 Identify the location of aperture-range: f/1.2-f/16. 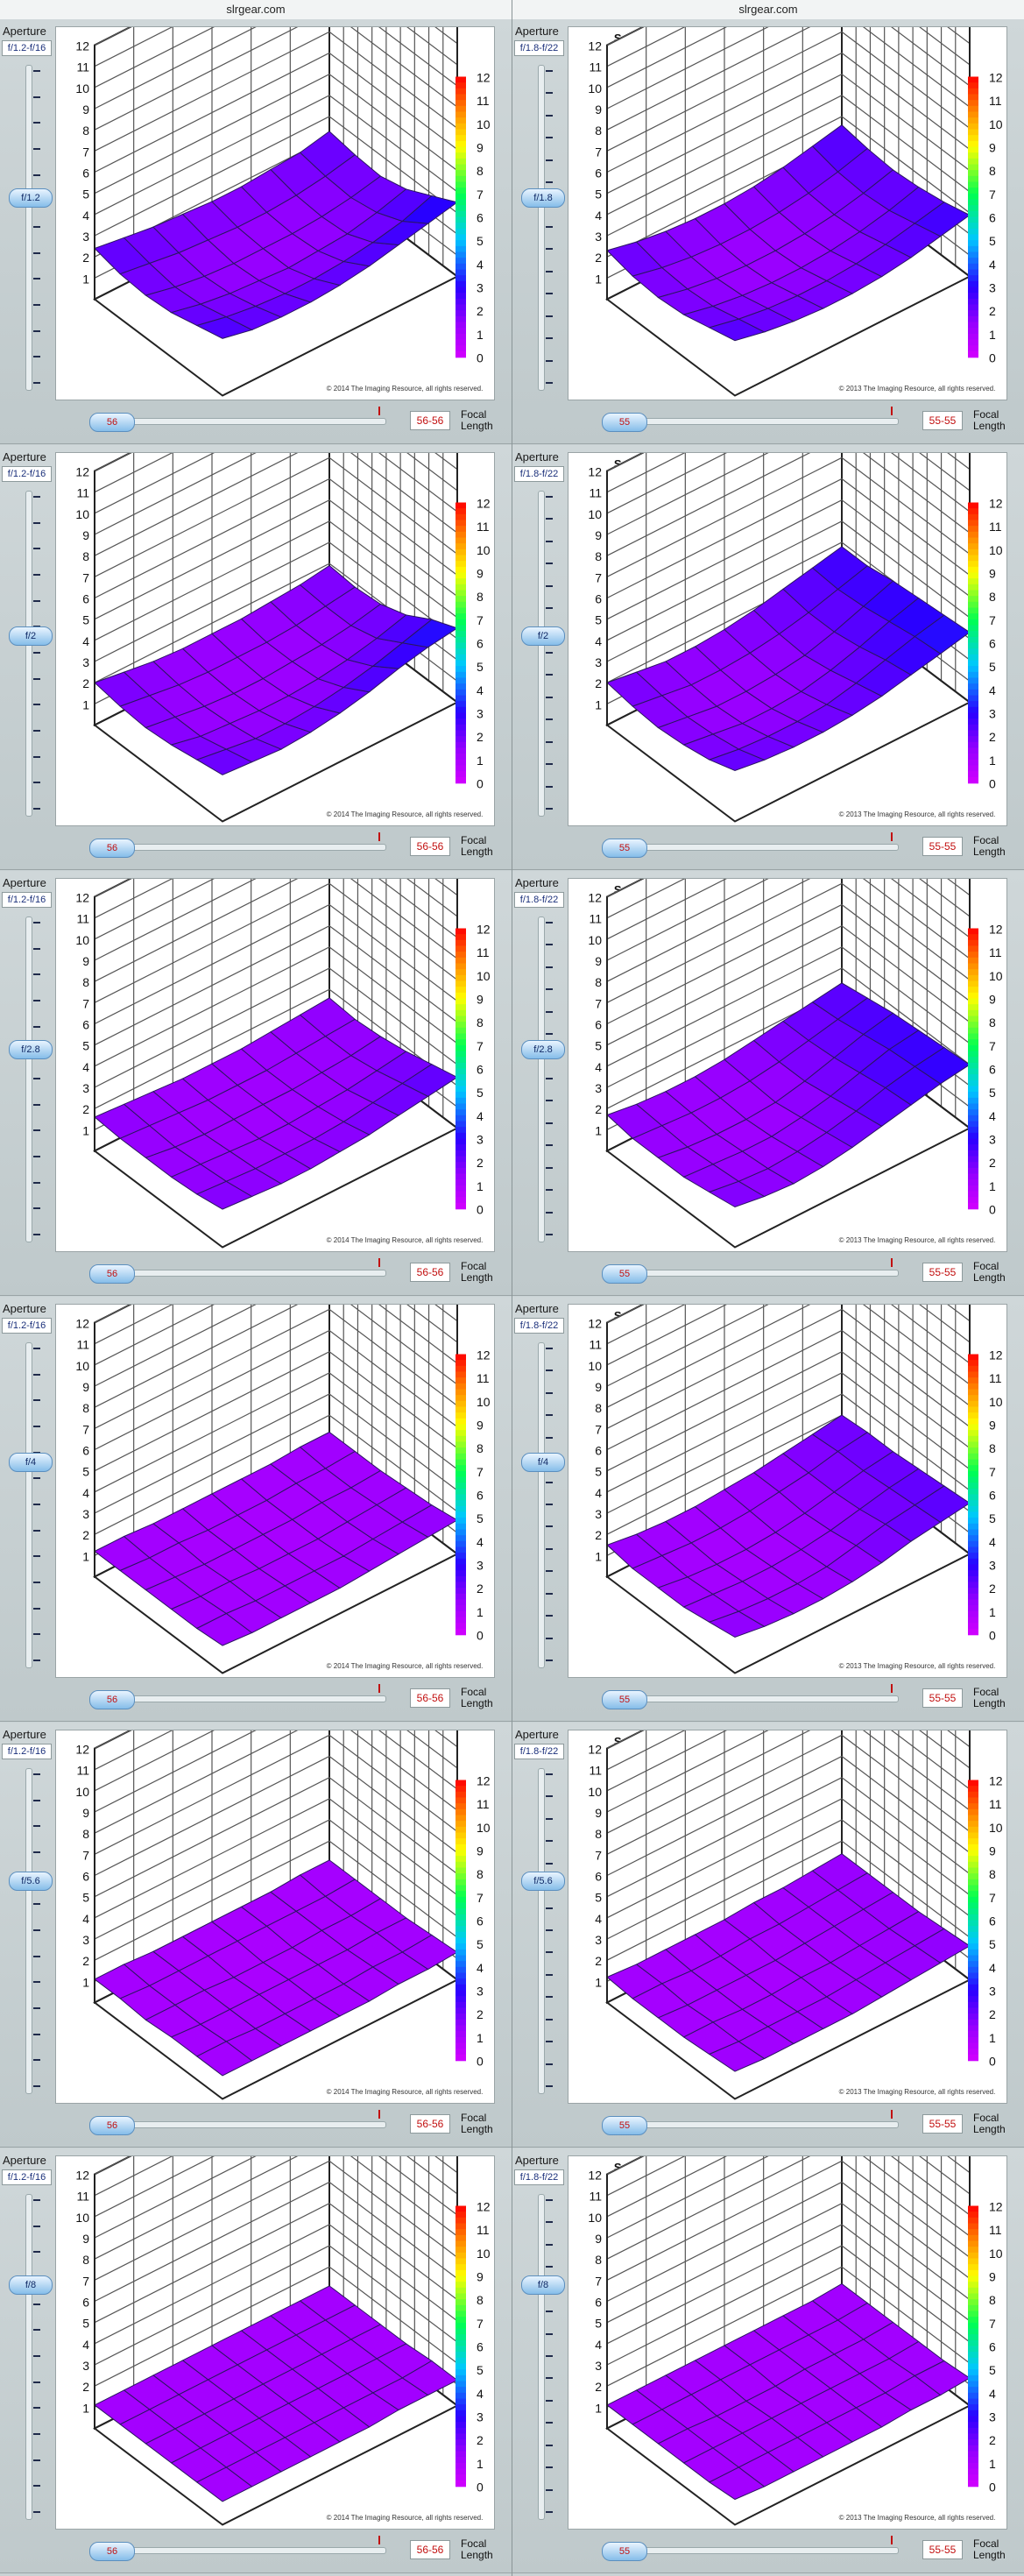
(27, 48).